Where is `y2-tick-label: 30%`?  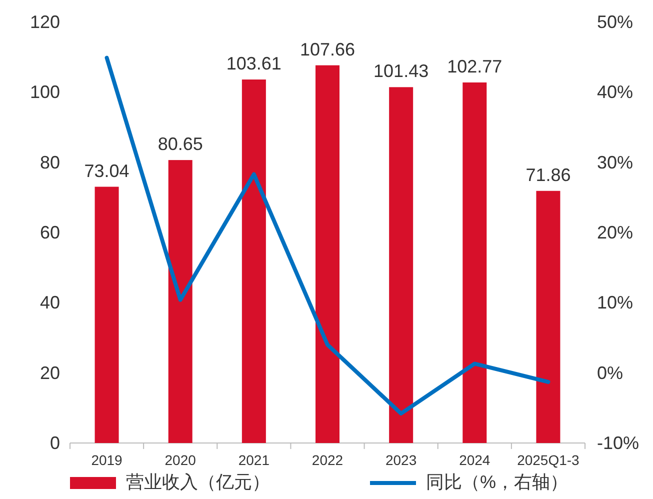
y2-tick-label: 30% is located at coordinates (615, 162).